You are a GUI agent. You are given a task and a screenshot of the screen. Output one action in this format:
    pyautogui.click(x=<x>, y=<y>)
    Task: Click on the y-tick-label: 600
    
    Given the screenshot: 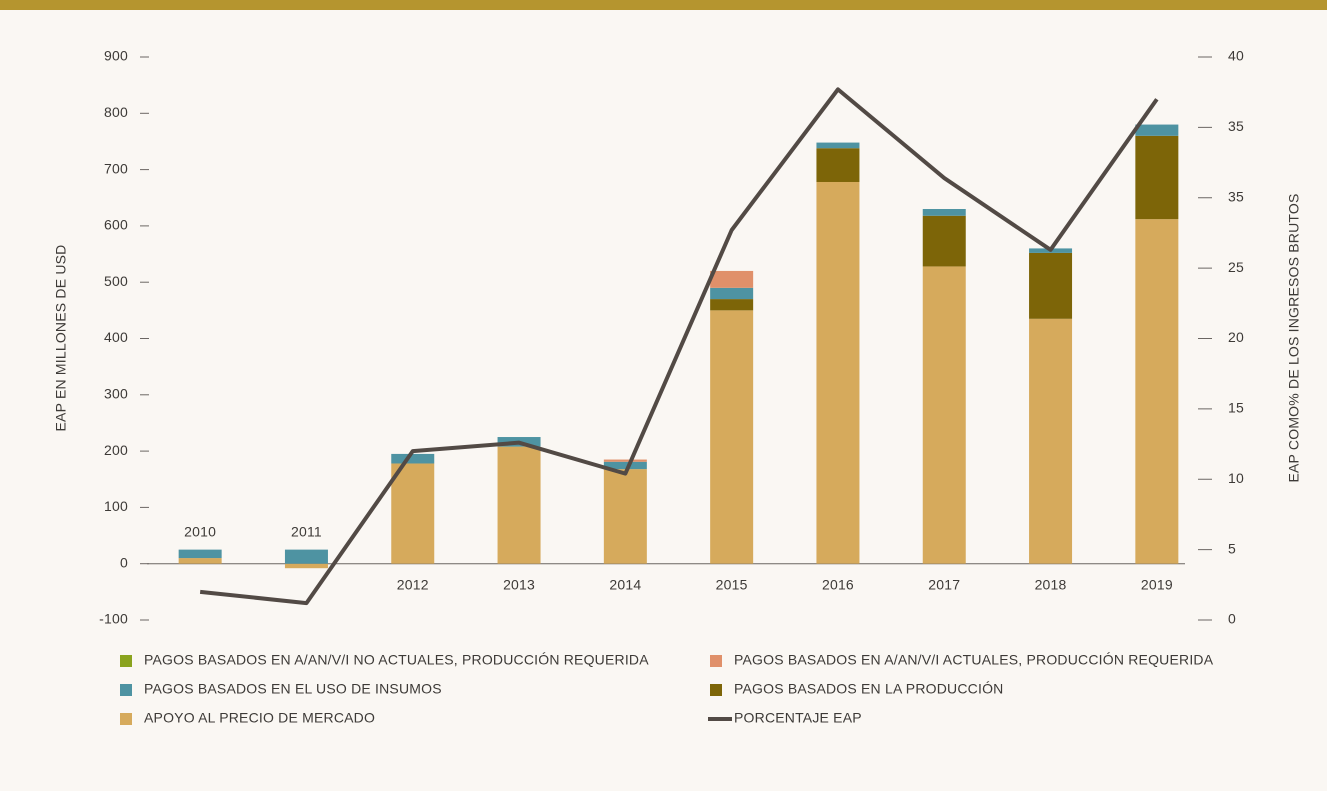 What is the action you would take?
    pyautogui.click(x=116, y=225)
    